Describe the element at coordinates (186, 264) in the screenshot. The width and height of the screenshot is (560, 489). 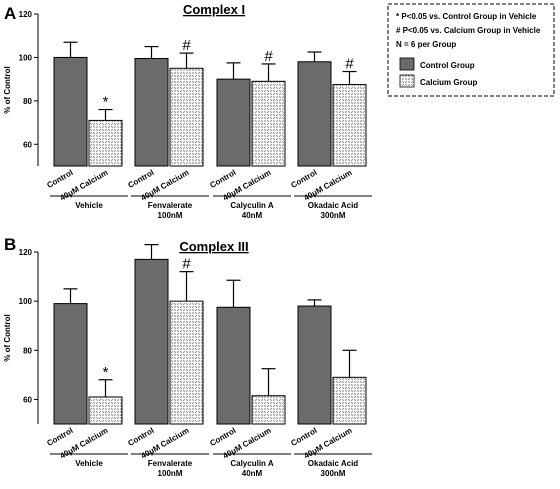
I see `complex-iii-significance-mark: #` at that location.